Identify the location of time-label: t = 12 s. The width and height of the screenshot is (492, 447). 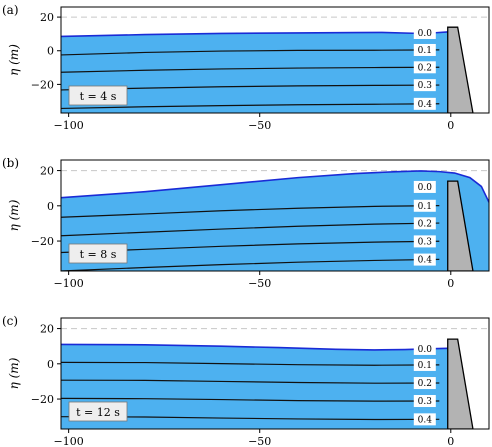
(98, 412).